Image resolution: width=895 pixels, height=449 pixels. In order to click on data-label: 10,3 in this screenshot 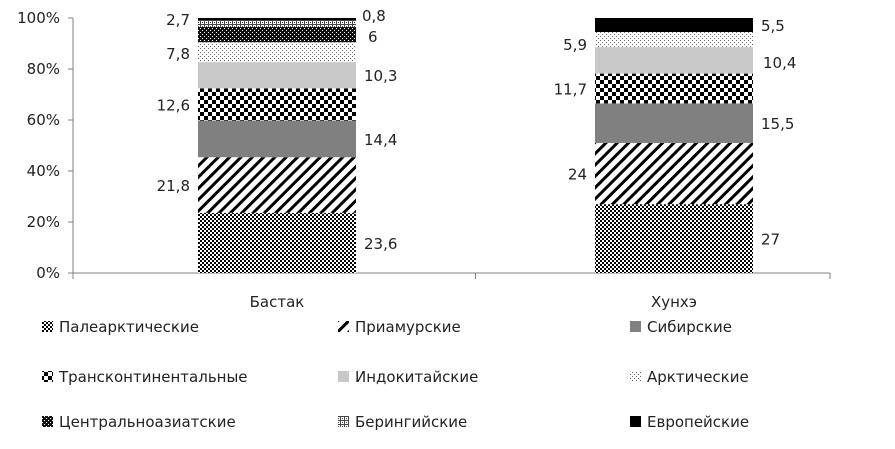, I will do `click(380, 76)`.